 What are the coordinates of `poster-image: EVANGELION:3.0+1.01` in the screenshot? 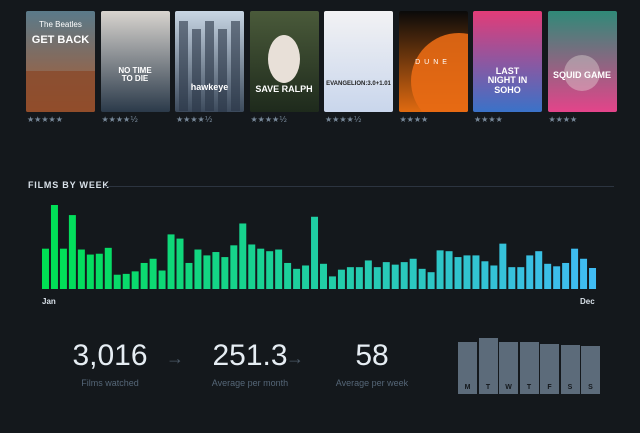 It's located at (358, 61).